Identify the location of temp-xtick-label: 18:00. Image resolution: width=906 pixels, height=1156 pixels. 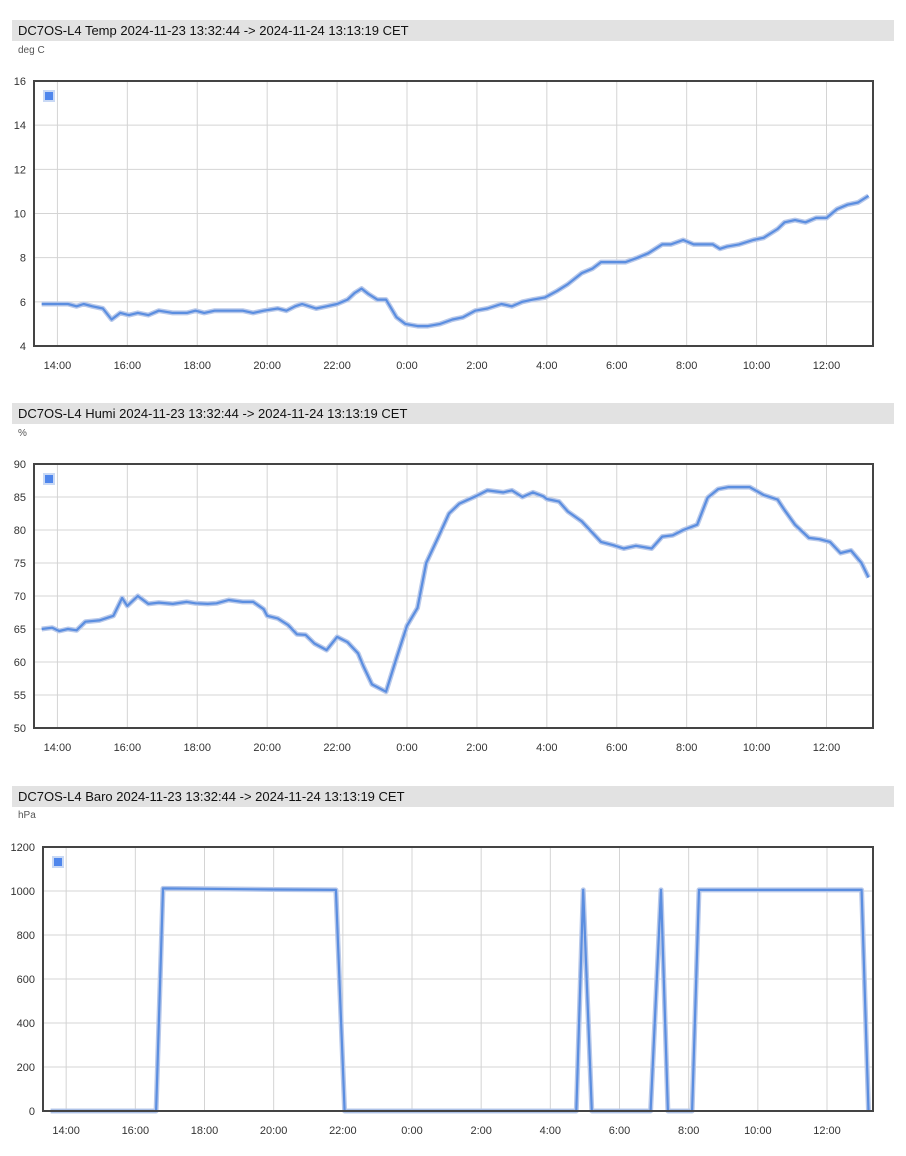
(197, 366).